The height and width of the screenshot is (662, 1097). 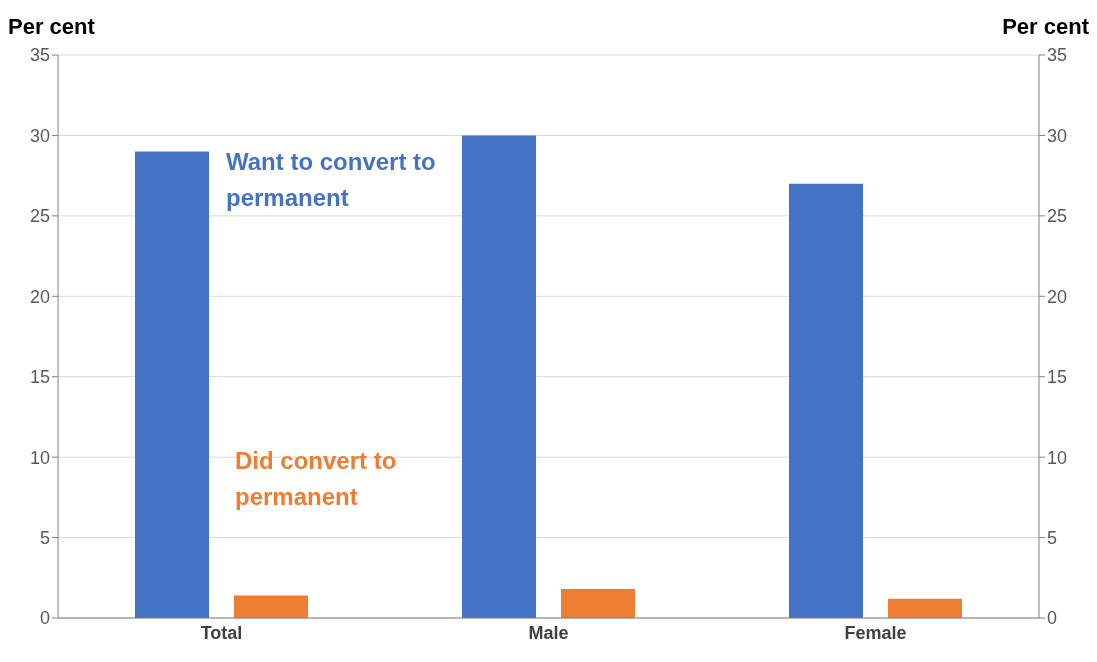 What do you see at coordinates (1057, 135) in the screenshot?
I see `y2-tick-label: 30` at bounding box center [1057, 135].